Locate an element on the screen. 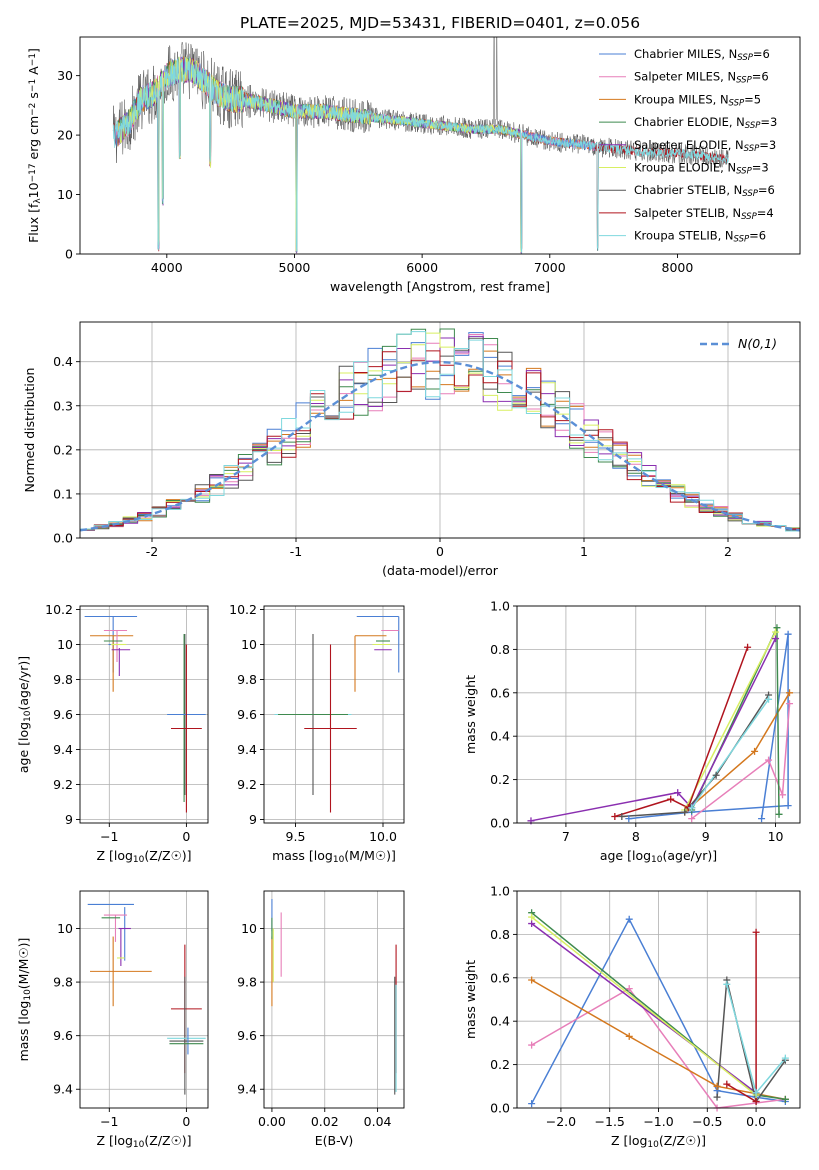 This screenshot has width=819, height=1170. x-tick-label: 0.0 is located at coordinates (756, 1121).